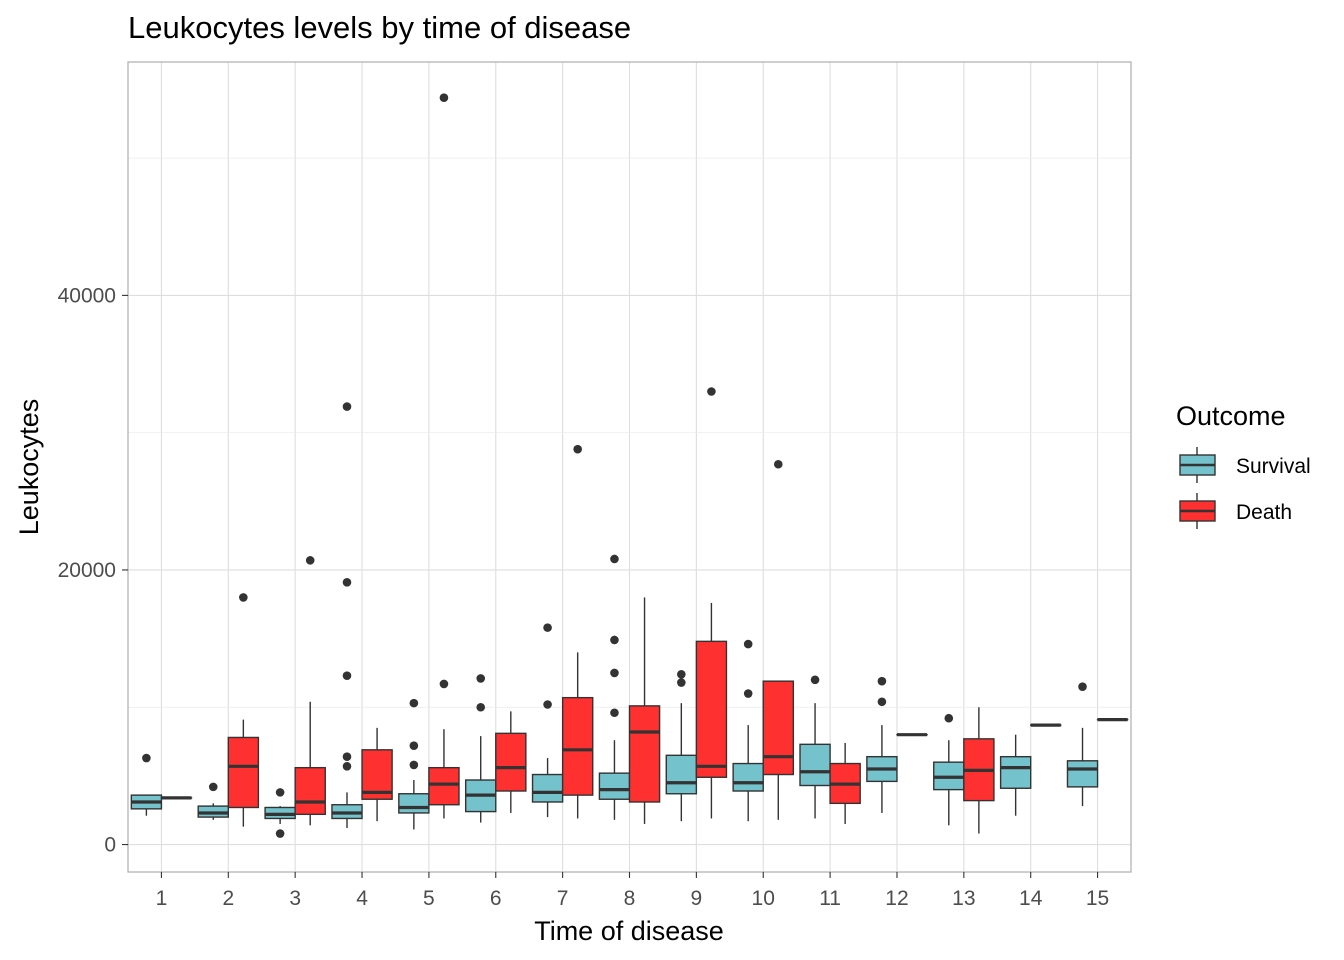  I want to click on x-axis-title: Time of disease, so click(629, 931).